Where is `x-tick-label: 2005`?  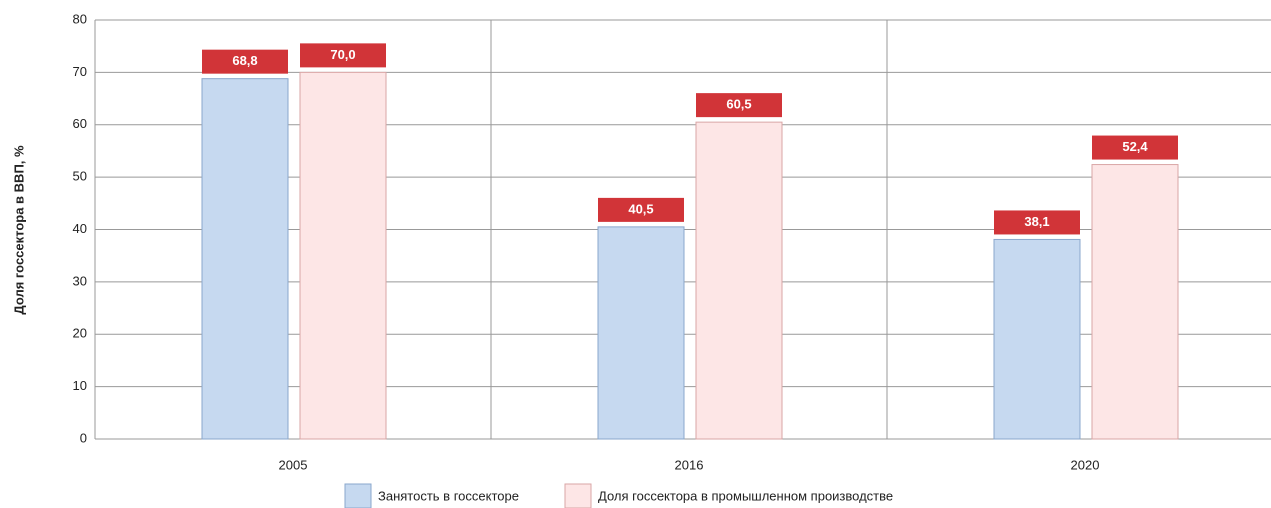 x-tick-label: 2005 is located at coordinates (293, 464).